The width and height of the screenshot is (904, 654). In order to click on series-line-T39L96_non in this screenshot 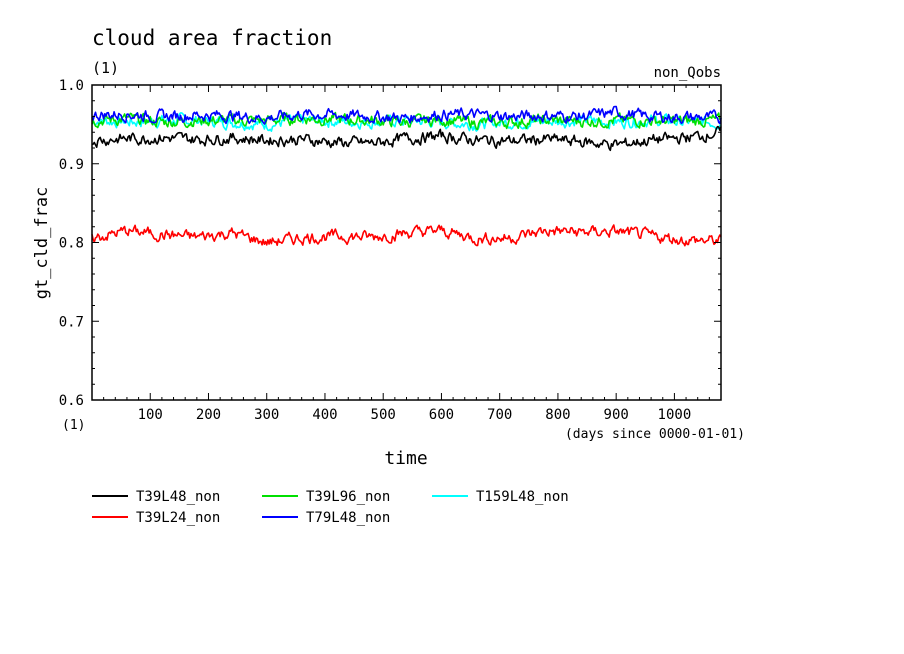, I will do `click(406, 121)`.